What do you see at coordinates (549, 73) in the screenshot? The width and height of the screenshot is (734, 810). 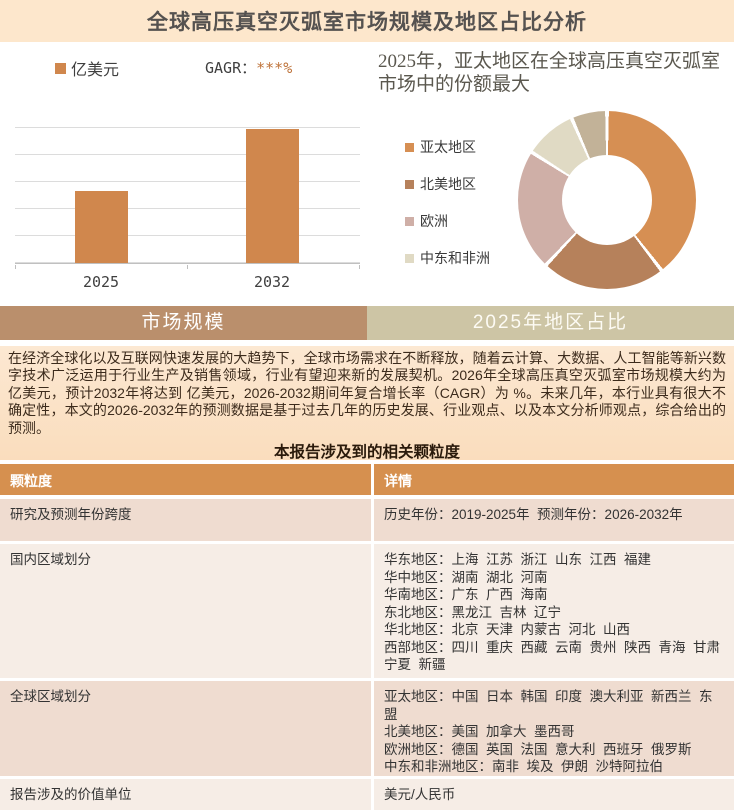 I see `donut-headline: 2025年，亚太地区在全球高压真空灭弧室市场中的份额最大` at bounding box center [549, 73].